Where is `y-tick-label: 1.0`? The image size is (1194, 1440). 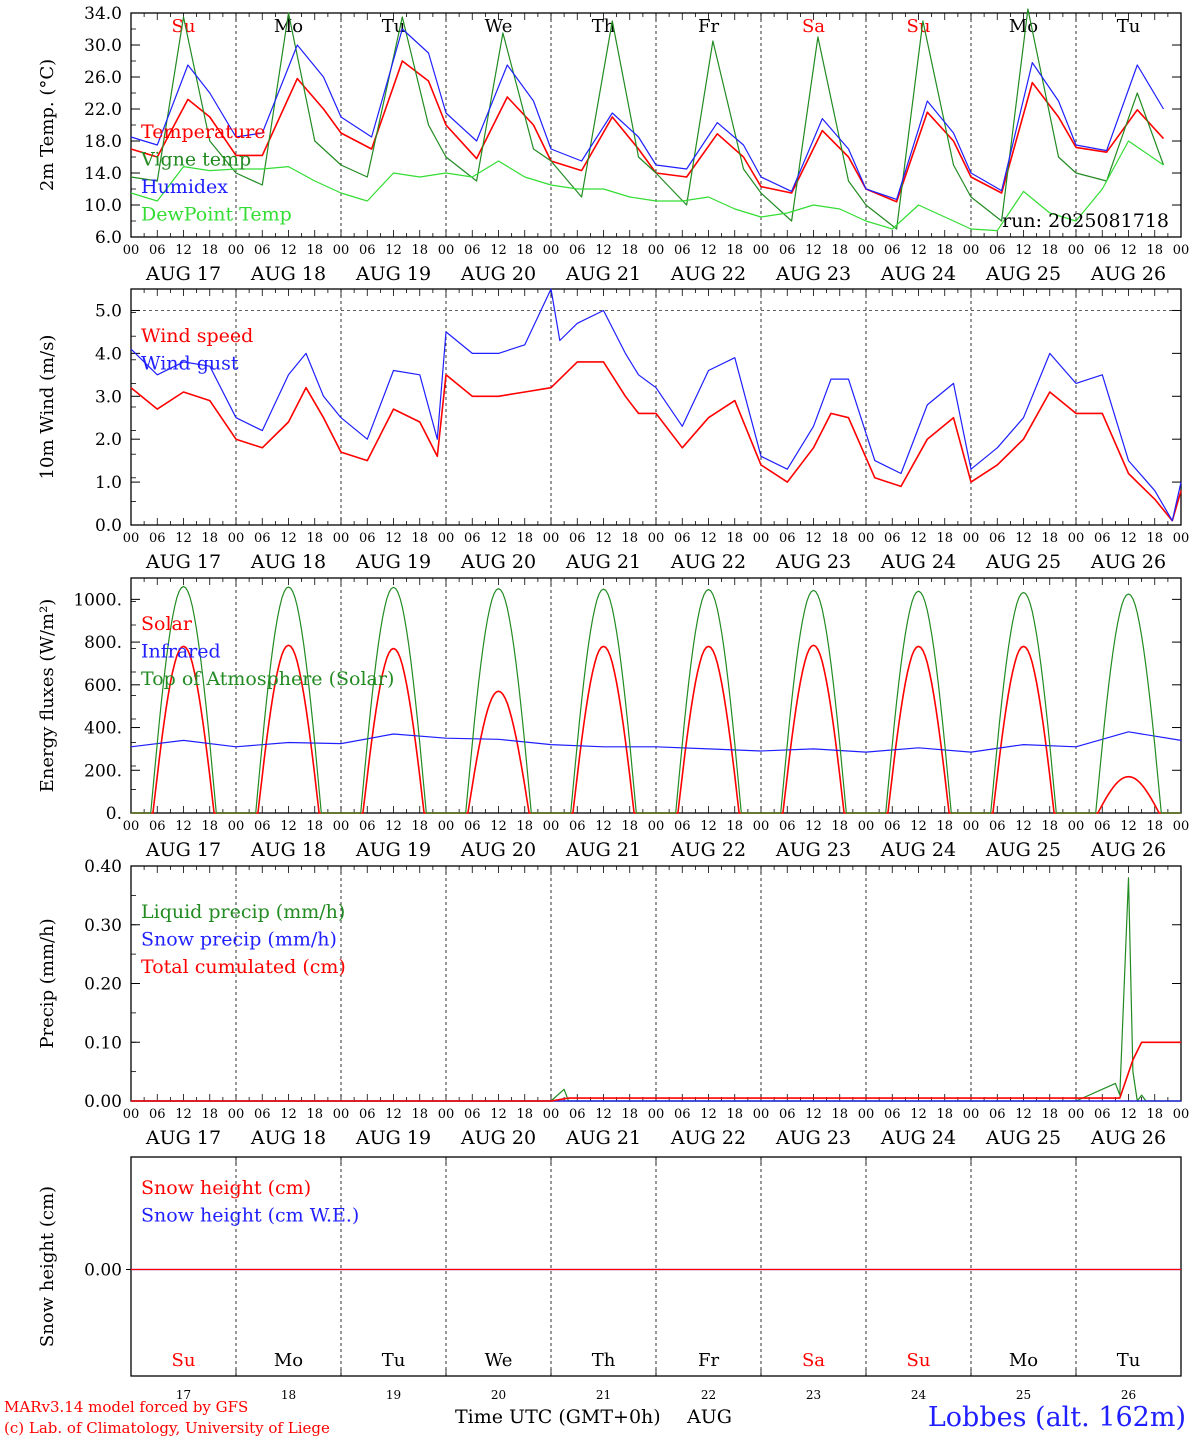 y-tick-label: 1.0 is located at coordinates (108, 483).